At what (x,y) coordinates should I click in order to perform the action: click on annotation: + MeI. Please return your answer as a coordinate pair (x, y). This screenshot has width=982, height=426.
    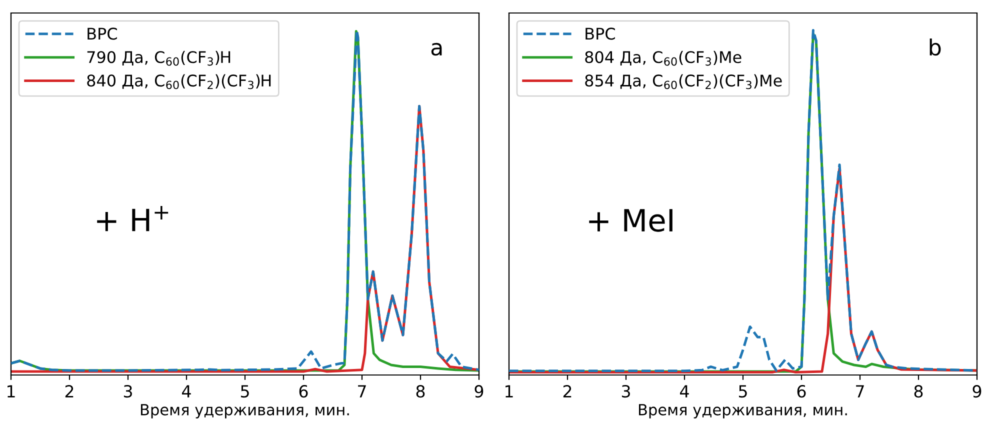
    Looking at the image, I should click on (630, 220).